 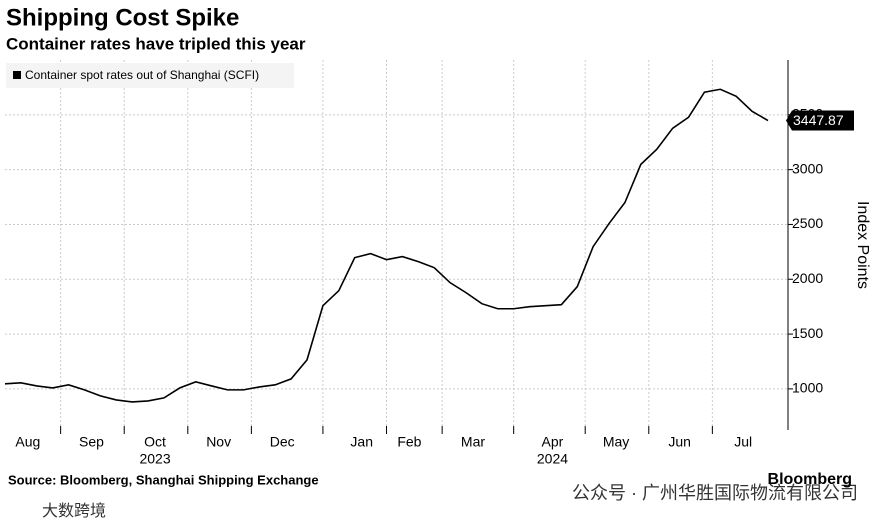 I want to click on y-tick-label: 2000, so click(x=807, y=278).